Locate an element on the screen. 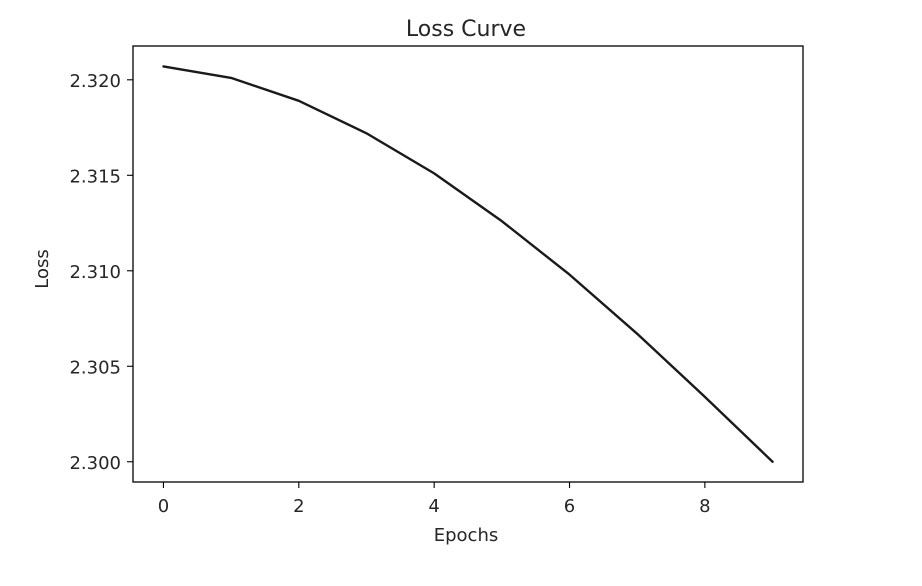  y-tick-label: 2.305 is located at coordinates (95, 367).